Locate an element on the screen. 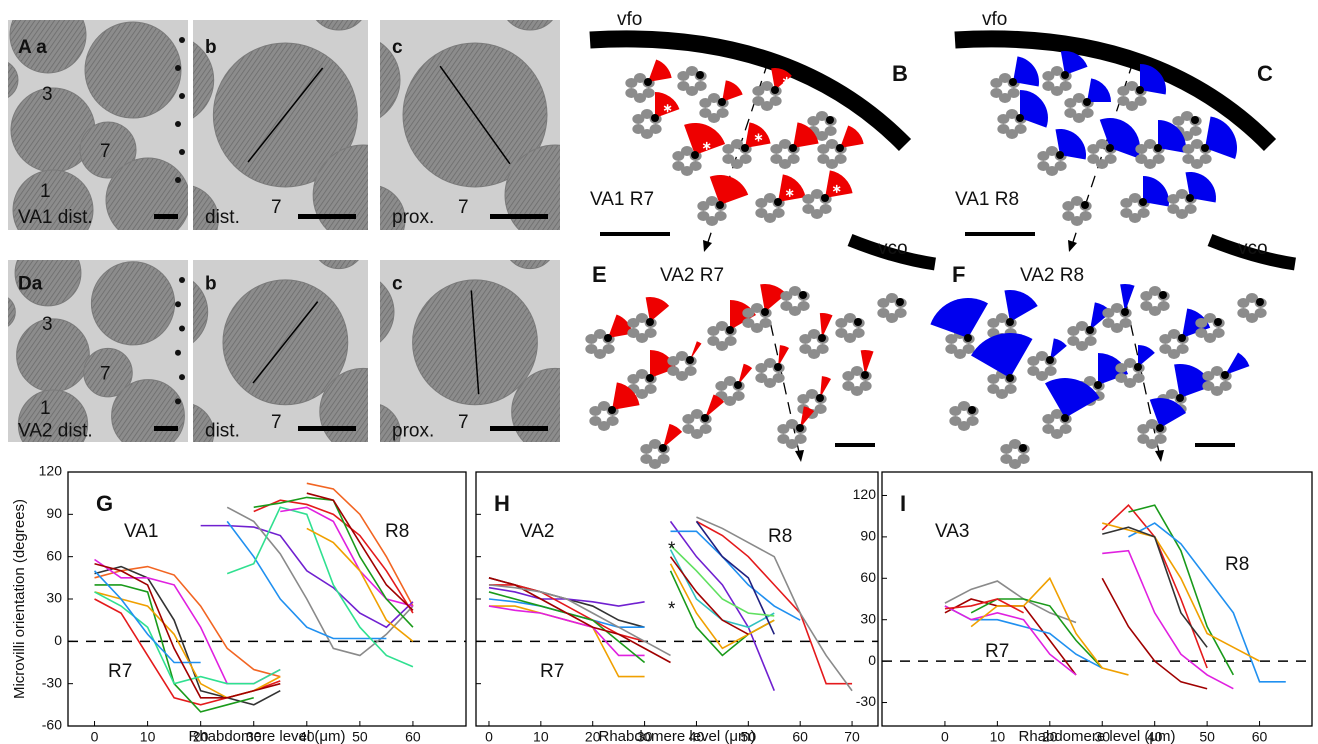 The image size is (1318, 744). r8-label: R8 is located at coordinates (1237, 564).